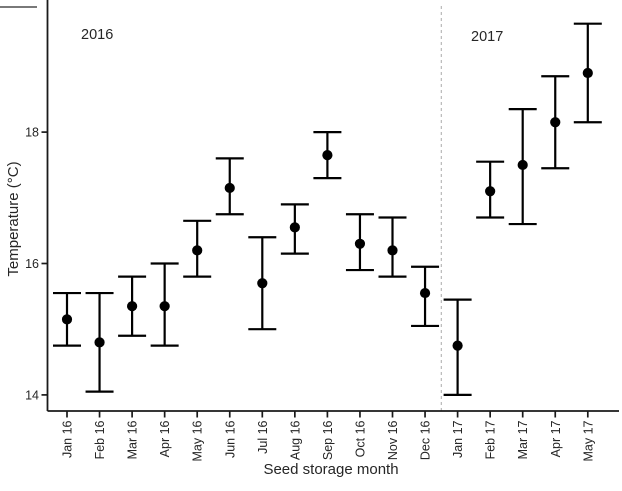  Describe the element at coordinates (331, 469) in the screenshot. I see `x-axis-title: Seed storage month` at that location.